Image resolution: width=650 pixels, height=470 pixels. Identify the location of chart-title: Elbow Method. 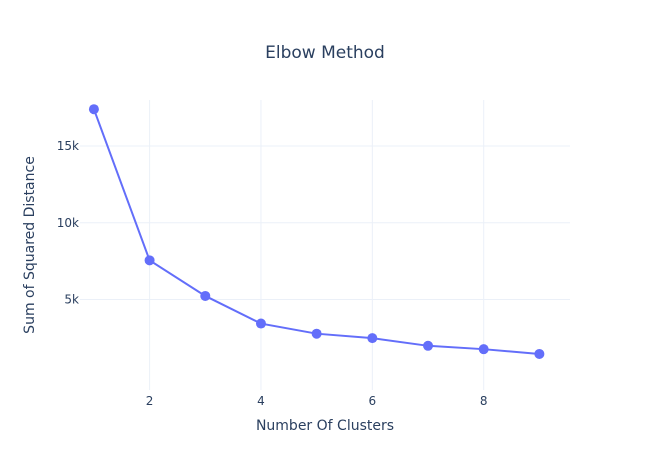
(325, 53).